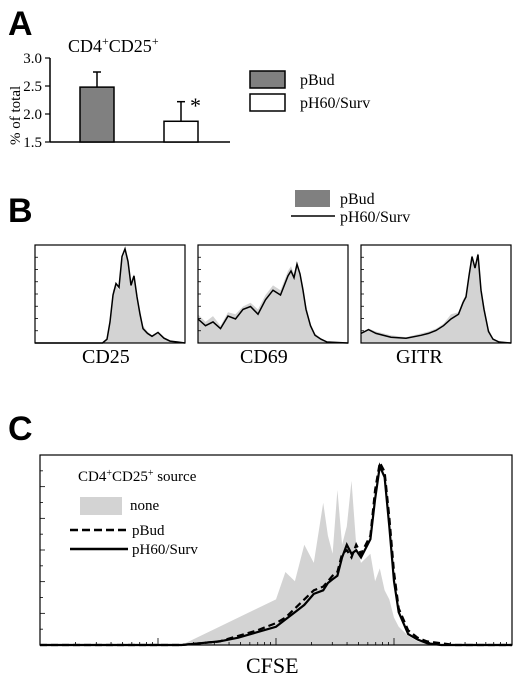 Image resolution: width=520 pixels, height=681 pixels. I want to click on histogram-label-gitr: GITR, so click(419, 357).